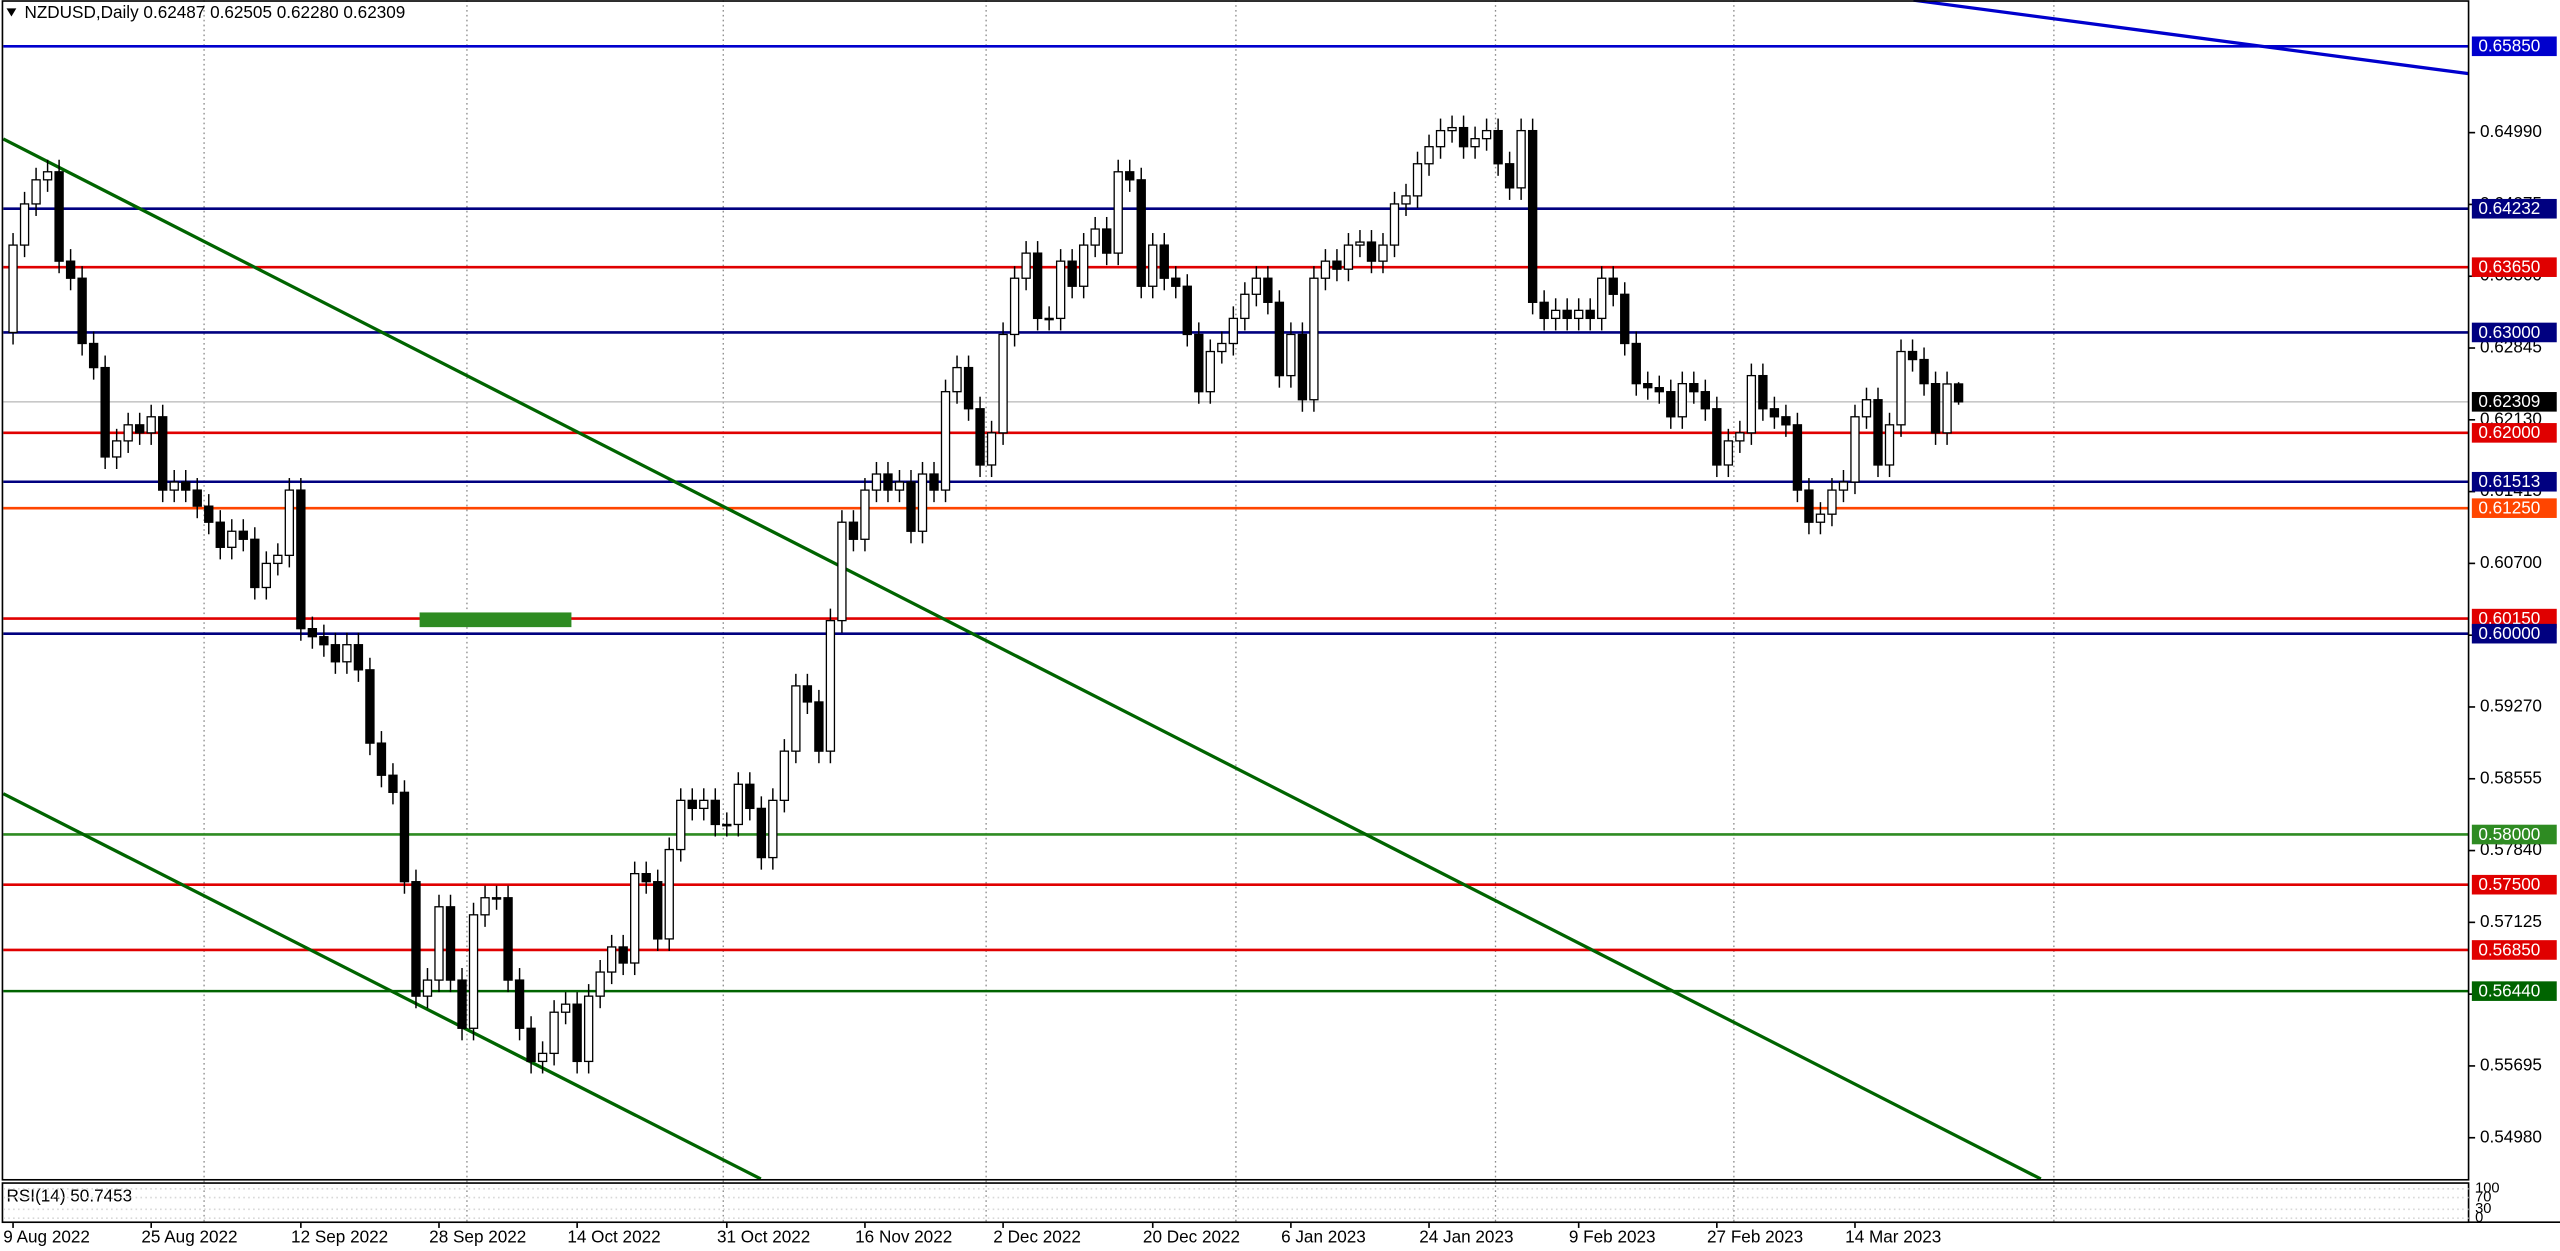 The height and width of the screenshot is (1251, 2560). I want to click on trend-line, so click(382, 986).